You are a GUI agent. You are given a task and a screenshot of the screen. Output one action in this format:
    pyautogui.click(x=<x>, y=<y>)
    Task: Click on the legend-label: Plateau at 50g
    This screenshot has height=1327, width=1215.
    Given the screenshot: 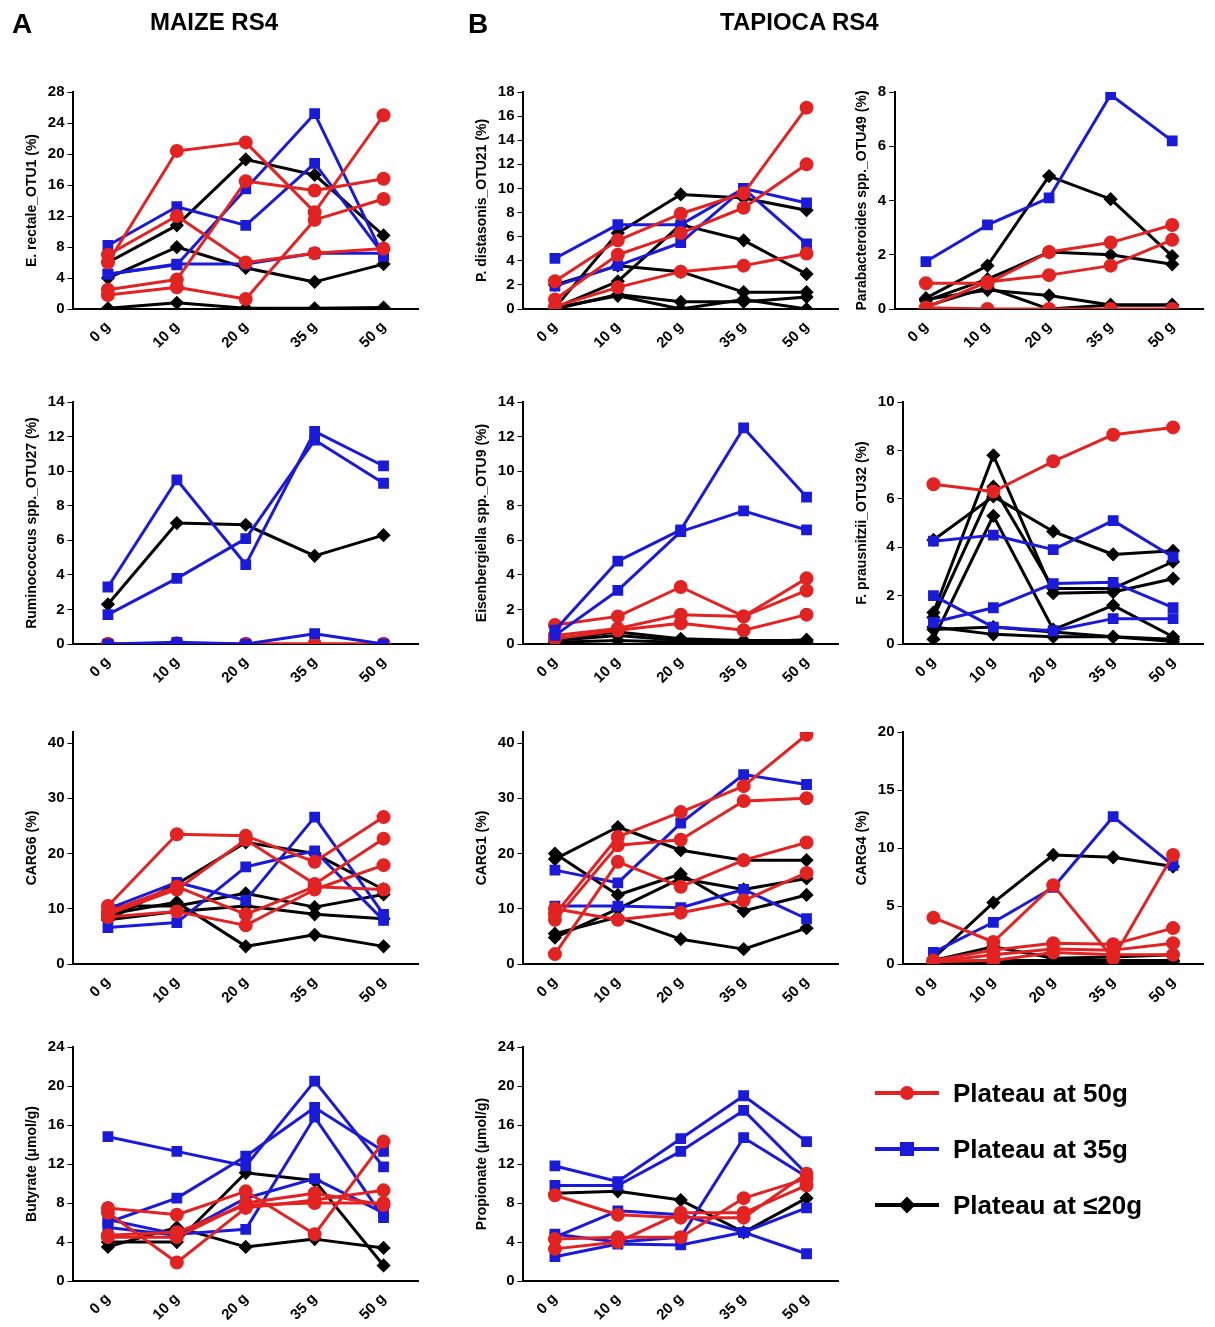 What is the action you would take?
    pyautogui.click(x=1040, y=1093)
    